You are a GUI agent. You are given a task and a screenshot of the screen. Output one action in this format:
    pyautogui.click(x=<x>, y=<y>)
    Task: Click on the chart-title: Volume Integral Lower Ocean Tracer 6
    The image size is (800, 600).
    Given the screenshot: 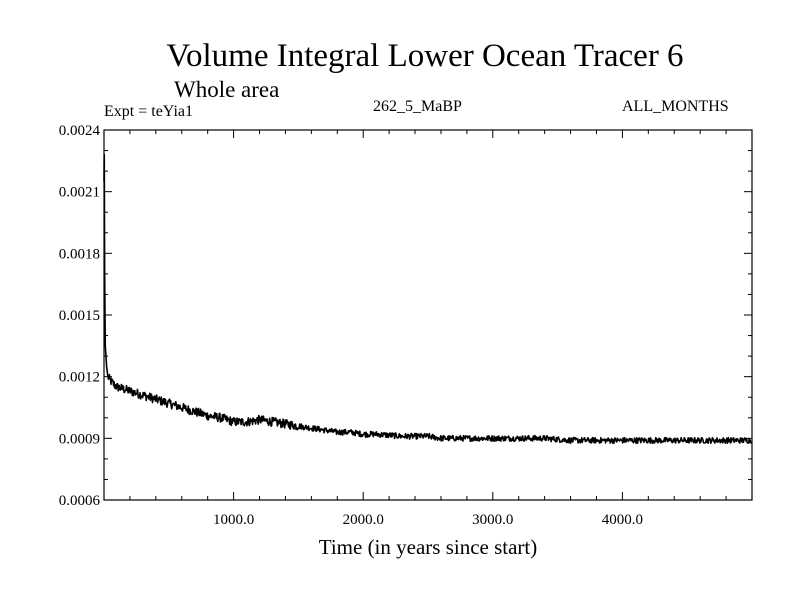 What is the action you would take?
    pyautogui.click(x=425, y=56)
    